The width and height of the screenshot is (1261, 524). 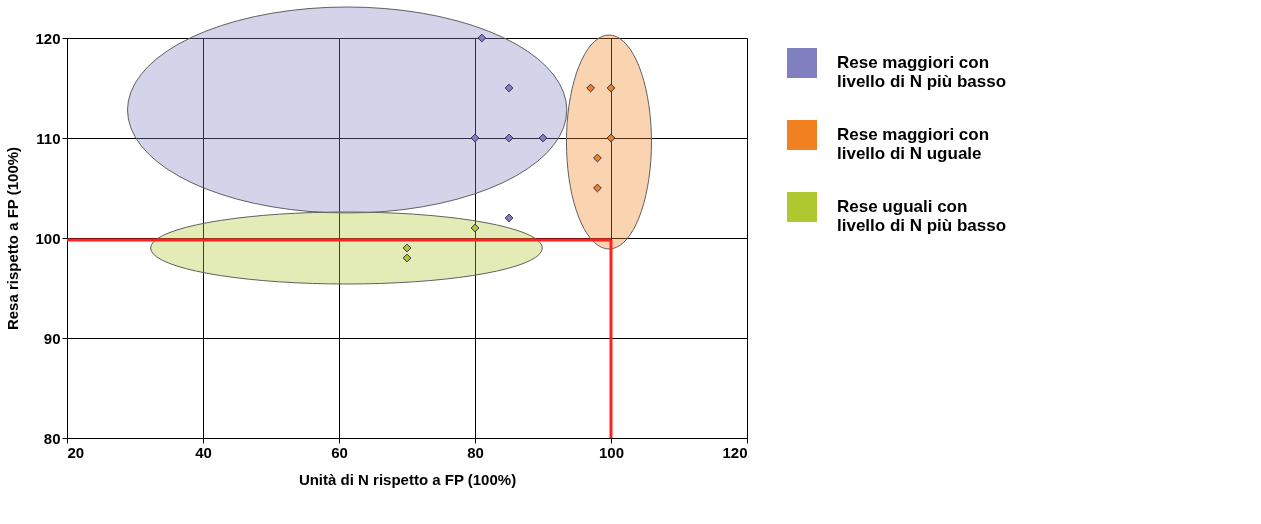 What do you see at coordinates (735, 452) in the screenshot?
I see `x-tick-label: 120` at bounding box center [735, 452].